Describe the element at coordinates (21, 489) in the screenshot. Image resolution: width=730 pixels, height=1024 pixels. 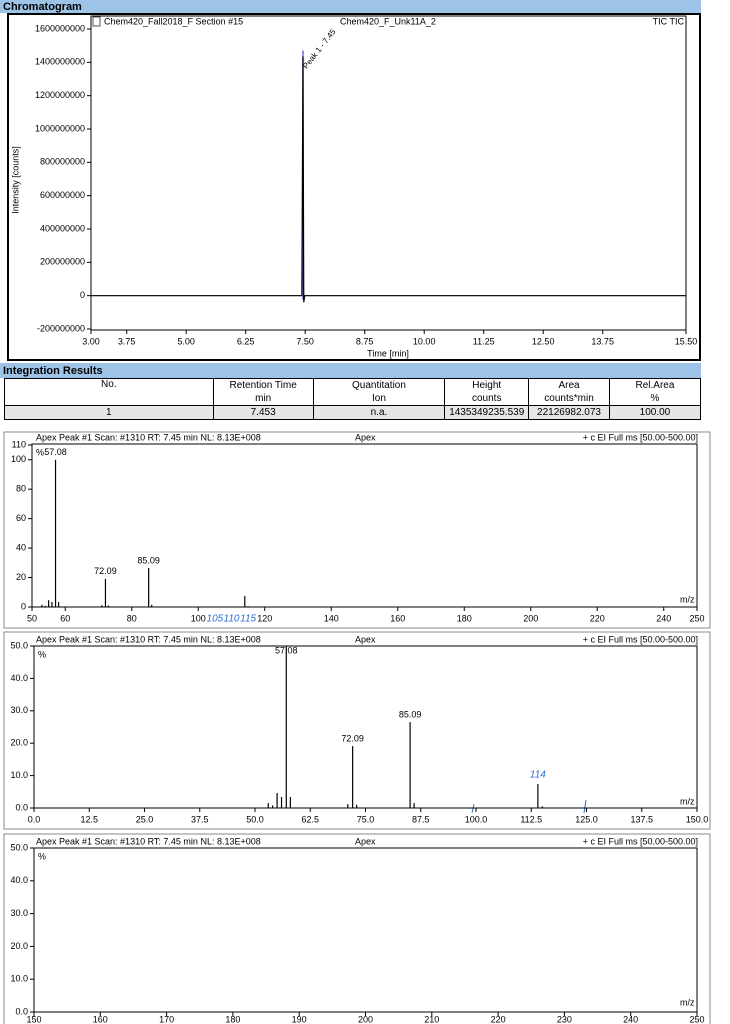
I see `y-tick-label: 80` at that location.